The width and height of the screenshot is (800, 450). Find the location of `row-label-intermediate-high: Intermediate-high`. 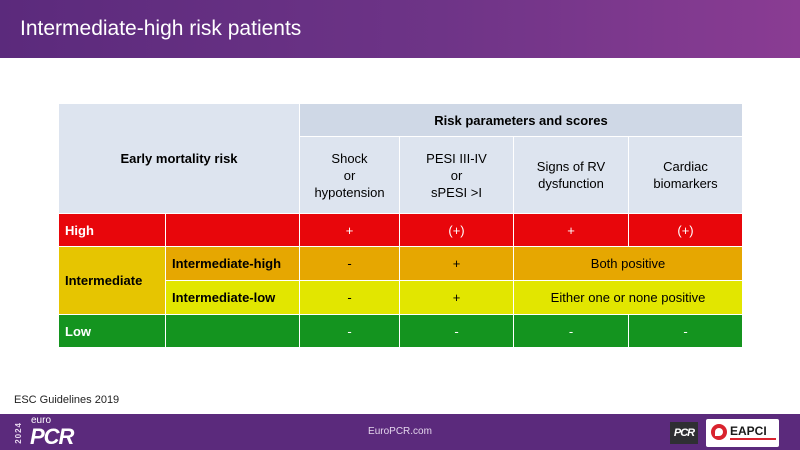

row-label-intermediate-high: Intermediate-high is located at coordinates (232, 263).